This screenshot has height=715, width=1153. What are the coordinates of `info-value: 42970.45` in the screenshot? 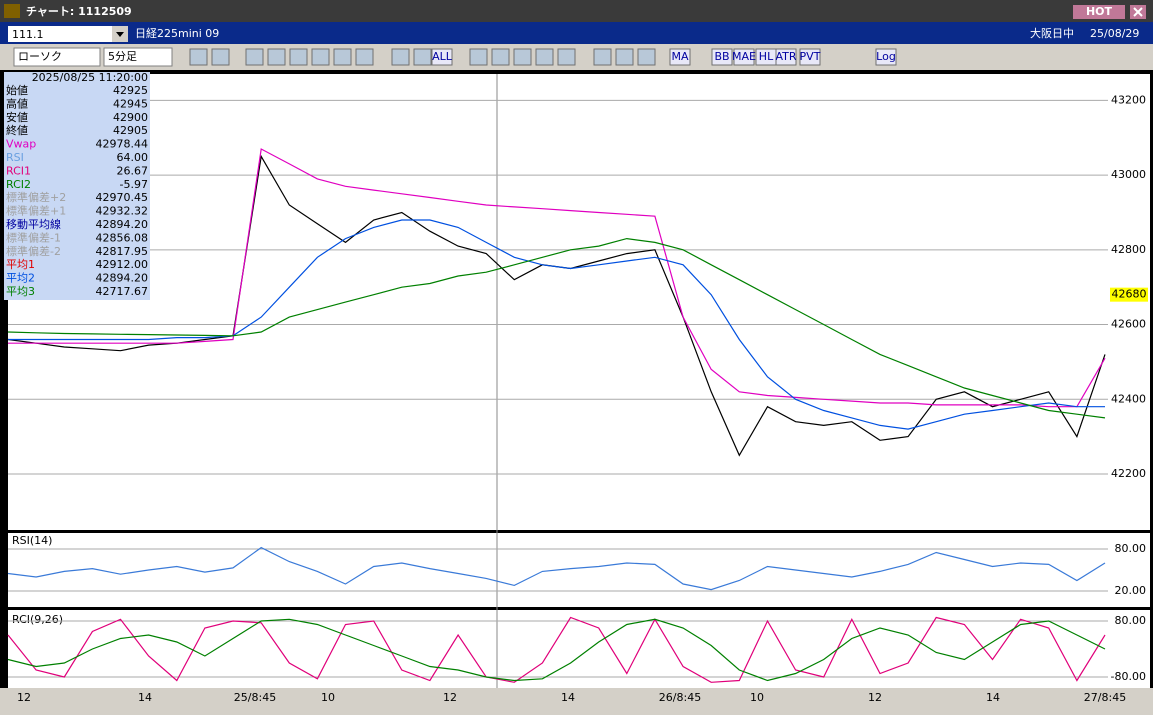 It's located at (122, 197).